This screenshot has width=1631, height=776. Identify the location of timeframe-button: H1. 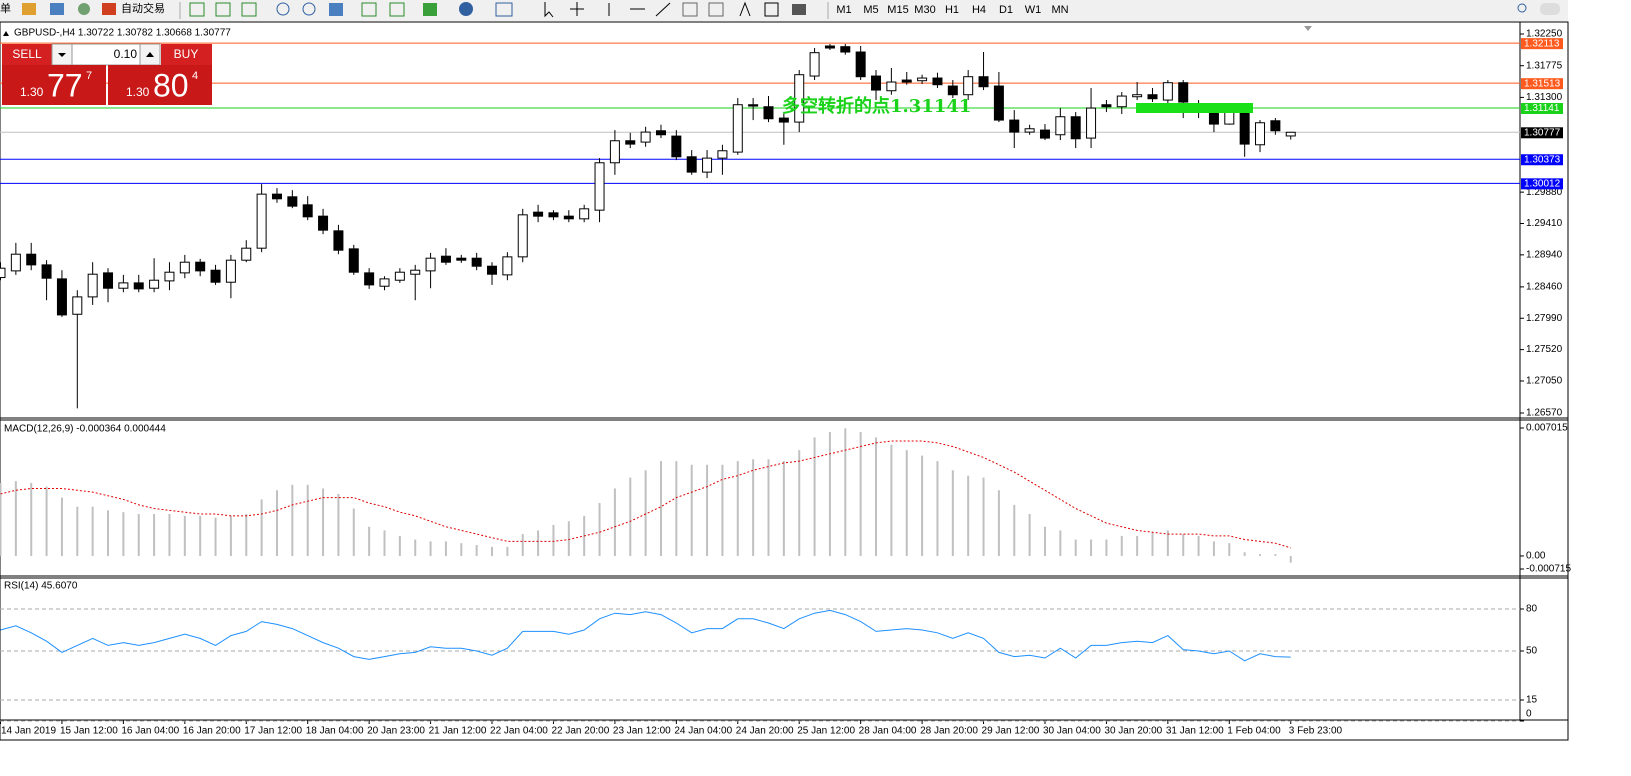
(952, 10).